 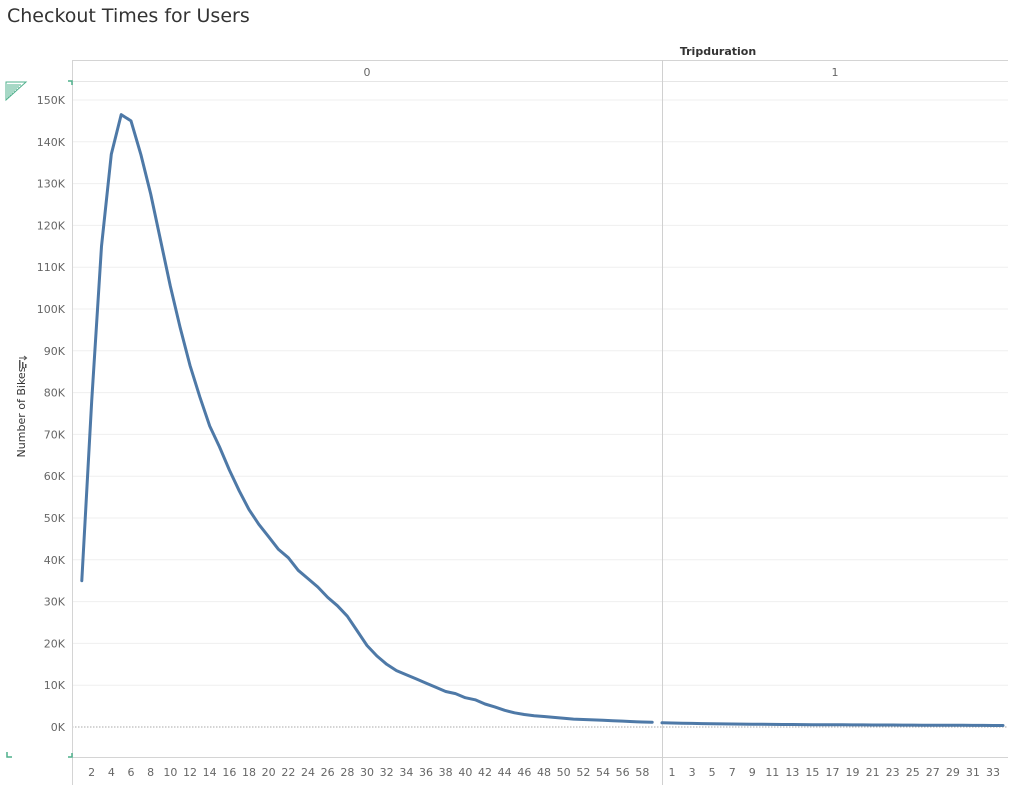 What do you see at coordinates (55, 351) in the screenshot?
I see `y-tick-label: 90K` at bounding box center [55, 351].